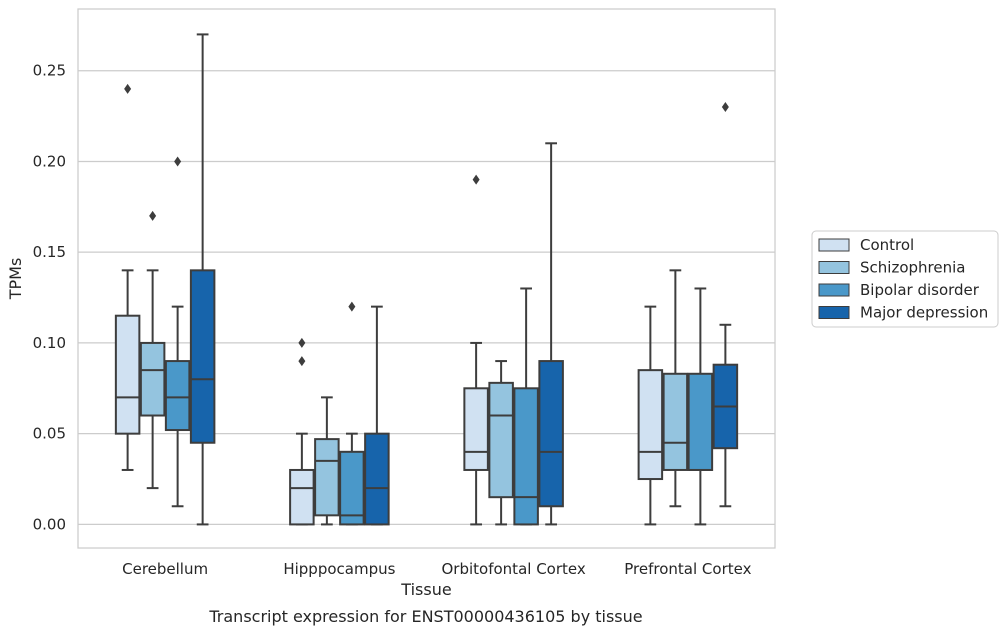 This screenshot has height=634, width=1007. Describe the element at coordinates (514, 569) in the screenshot. I see `x-tick-label: Orbitofontal Cortex` at that location.